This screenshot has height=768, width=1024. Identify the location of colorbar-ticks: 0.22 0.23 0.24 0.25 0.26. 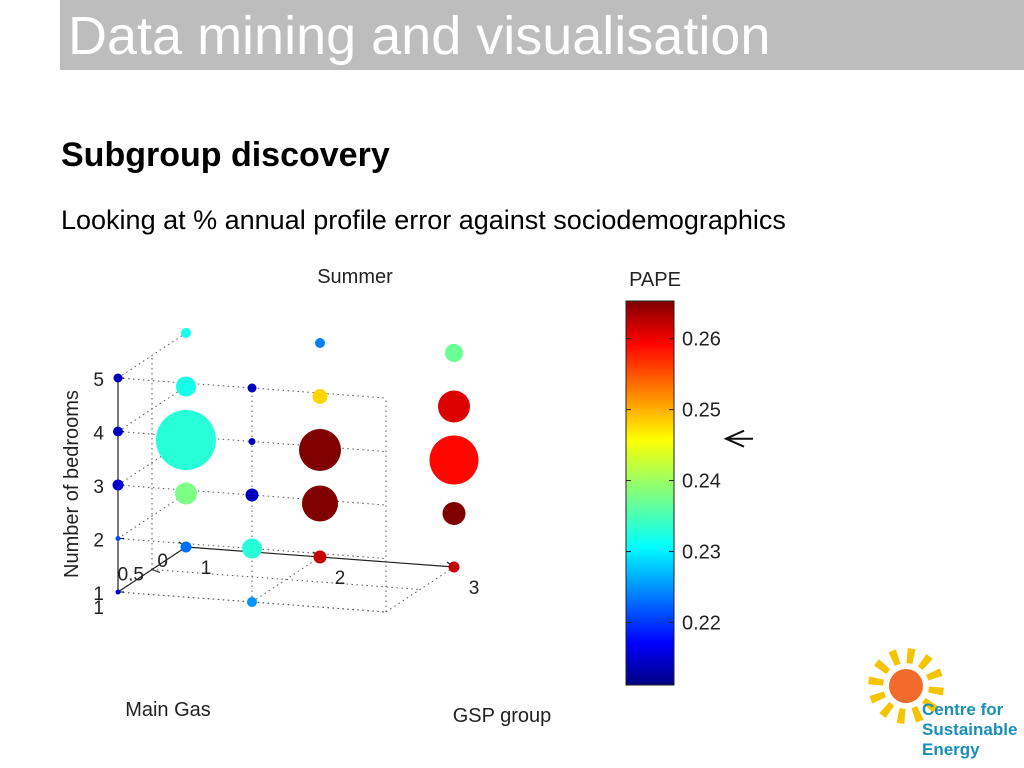
(673, 482).